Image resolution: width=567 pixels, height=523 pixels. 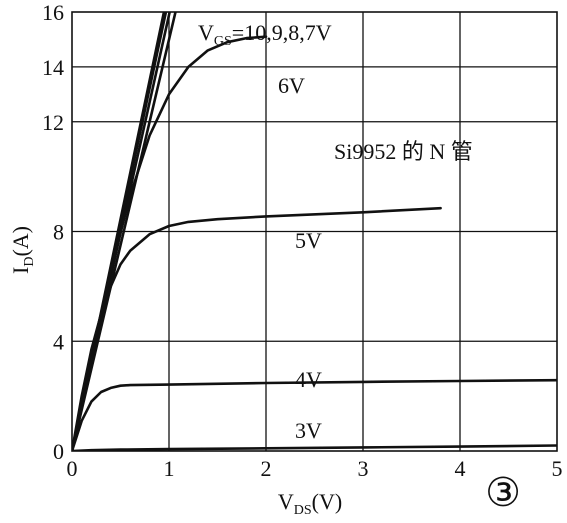 What do you see at coordinates (314, 447) in the screenshot?
I see `curve-vgs-3v` at bounding box center [314, 447].